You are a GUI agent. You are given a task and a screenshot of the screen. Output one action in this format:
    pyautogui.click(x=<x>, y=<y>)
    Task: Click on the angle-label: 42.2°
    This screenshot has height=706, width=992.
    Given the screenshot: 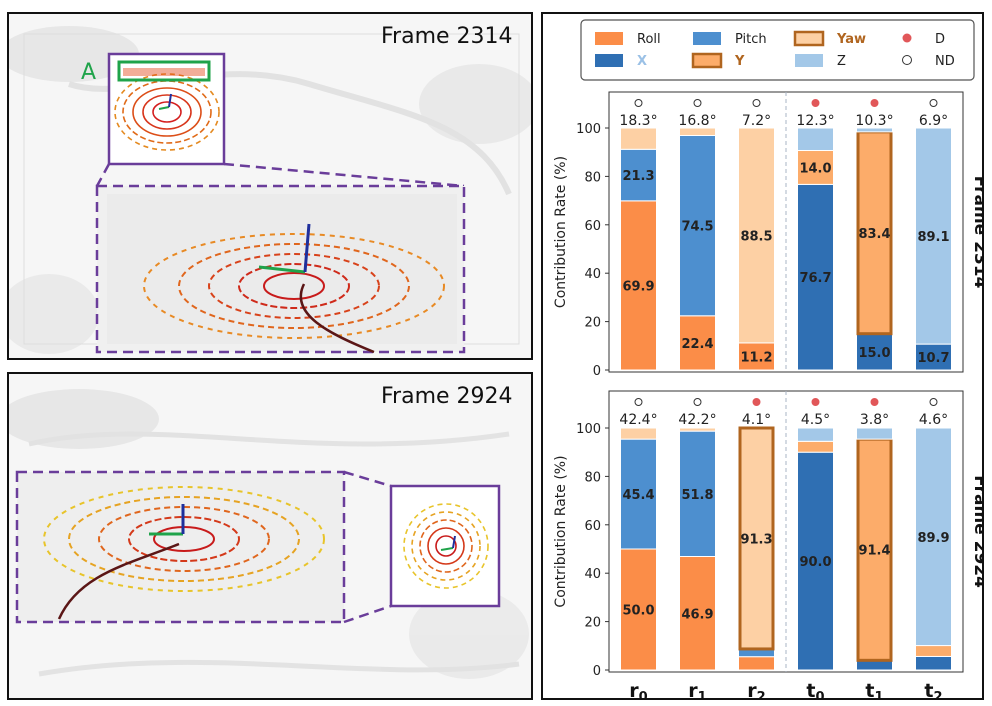 What is the action you would take?
    pyautogui.click(x=697, y=420)
    